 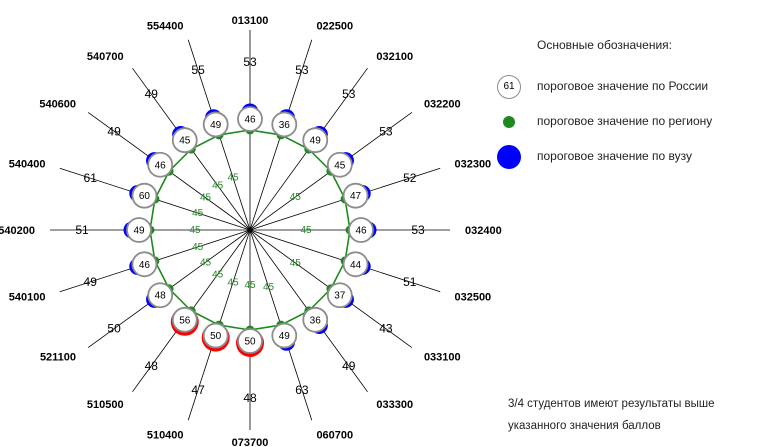 What do you see at coordinates (105, 405) in the screenshot?
I see `category-label: 510500` at bounding box center [105, 405].